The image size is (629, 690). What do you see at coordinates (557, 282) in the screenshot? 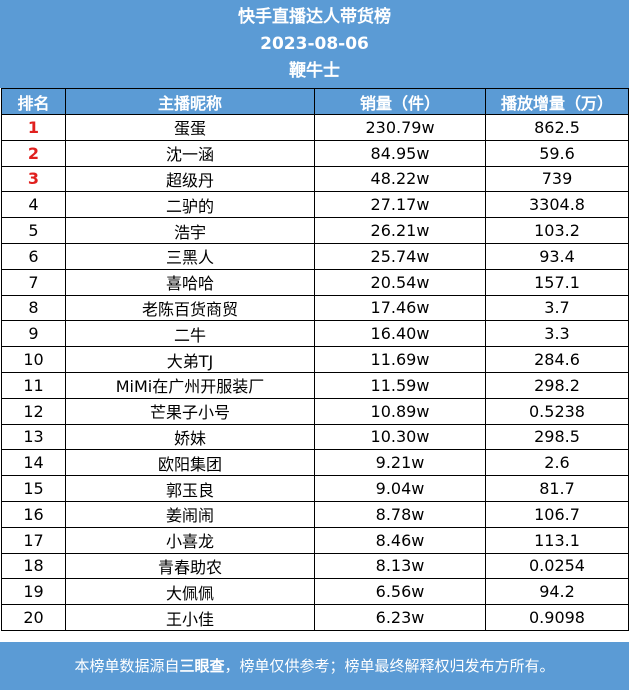
I see `plays-cell: 157.1` at bounding box center [557, 282].